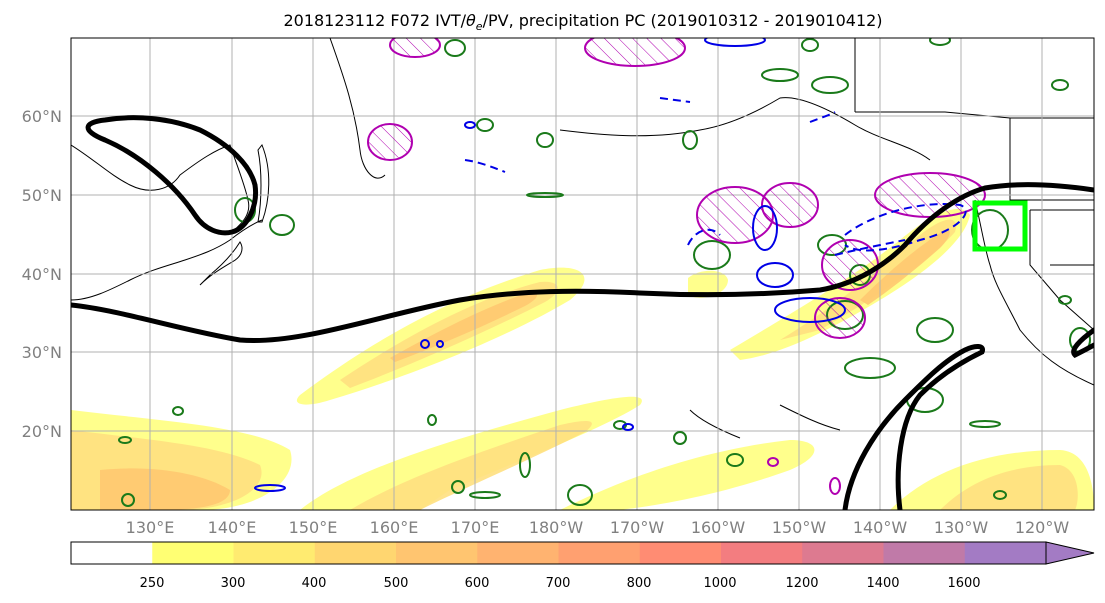 The image size is (1105, 603). Describe the element at coordinates (313, 527) in the screenshot. I see `lon-label: 150°E` at that location.